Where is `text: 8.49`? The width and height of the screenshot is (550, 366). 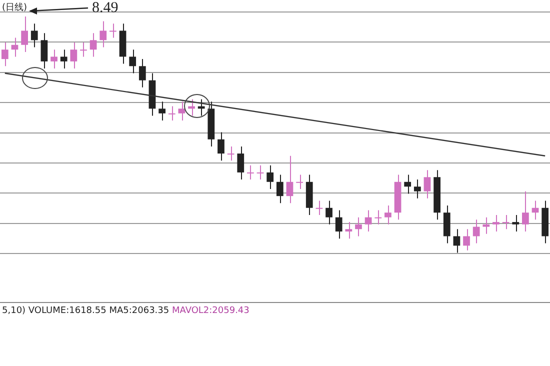 text: 8.49 is located at coordinates (105, 8).